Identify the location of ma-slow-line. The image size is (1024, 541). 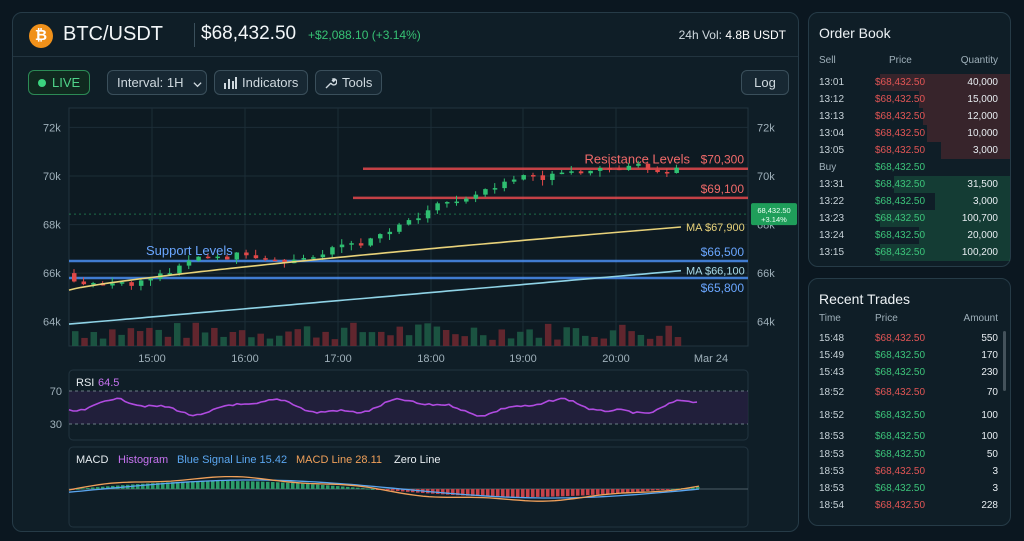
(375, 297).